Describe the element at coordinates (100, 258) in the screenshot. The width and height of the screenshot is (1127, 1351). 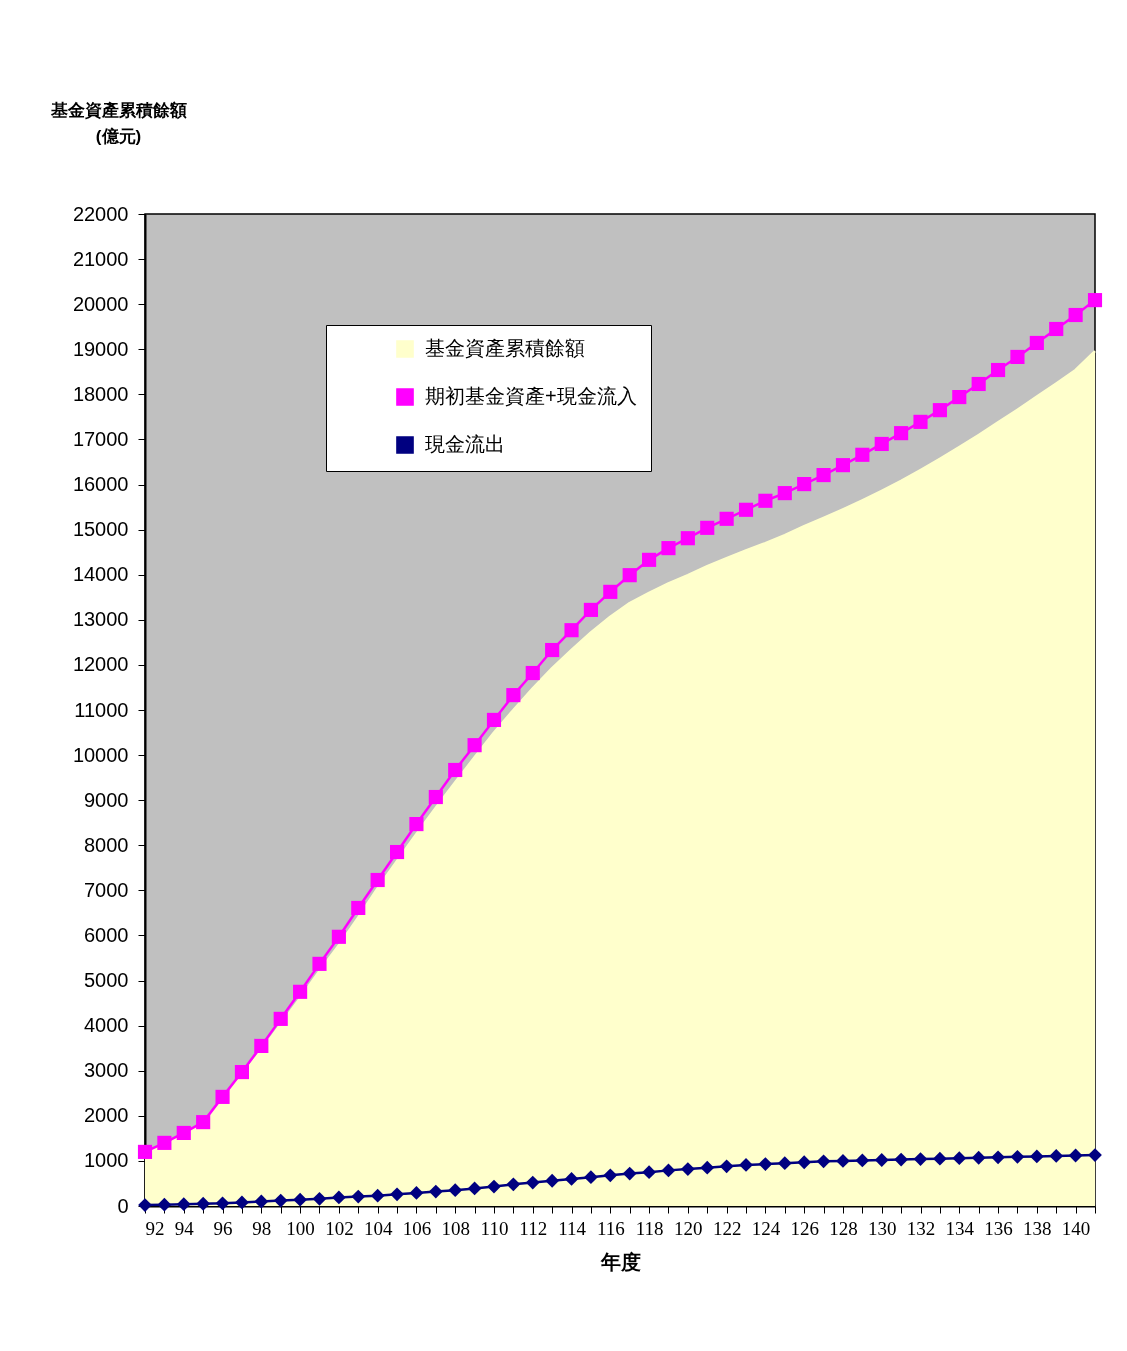
I see `y-tick-label: 21000` at that location.